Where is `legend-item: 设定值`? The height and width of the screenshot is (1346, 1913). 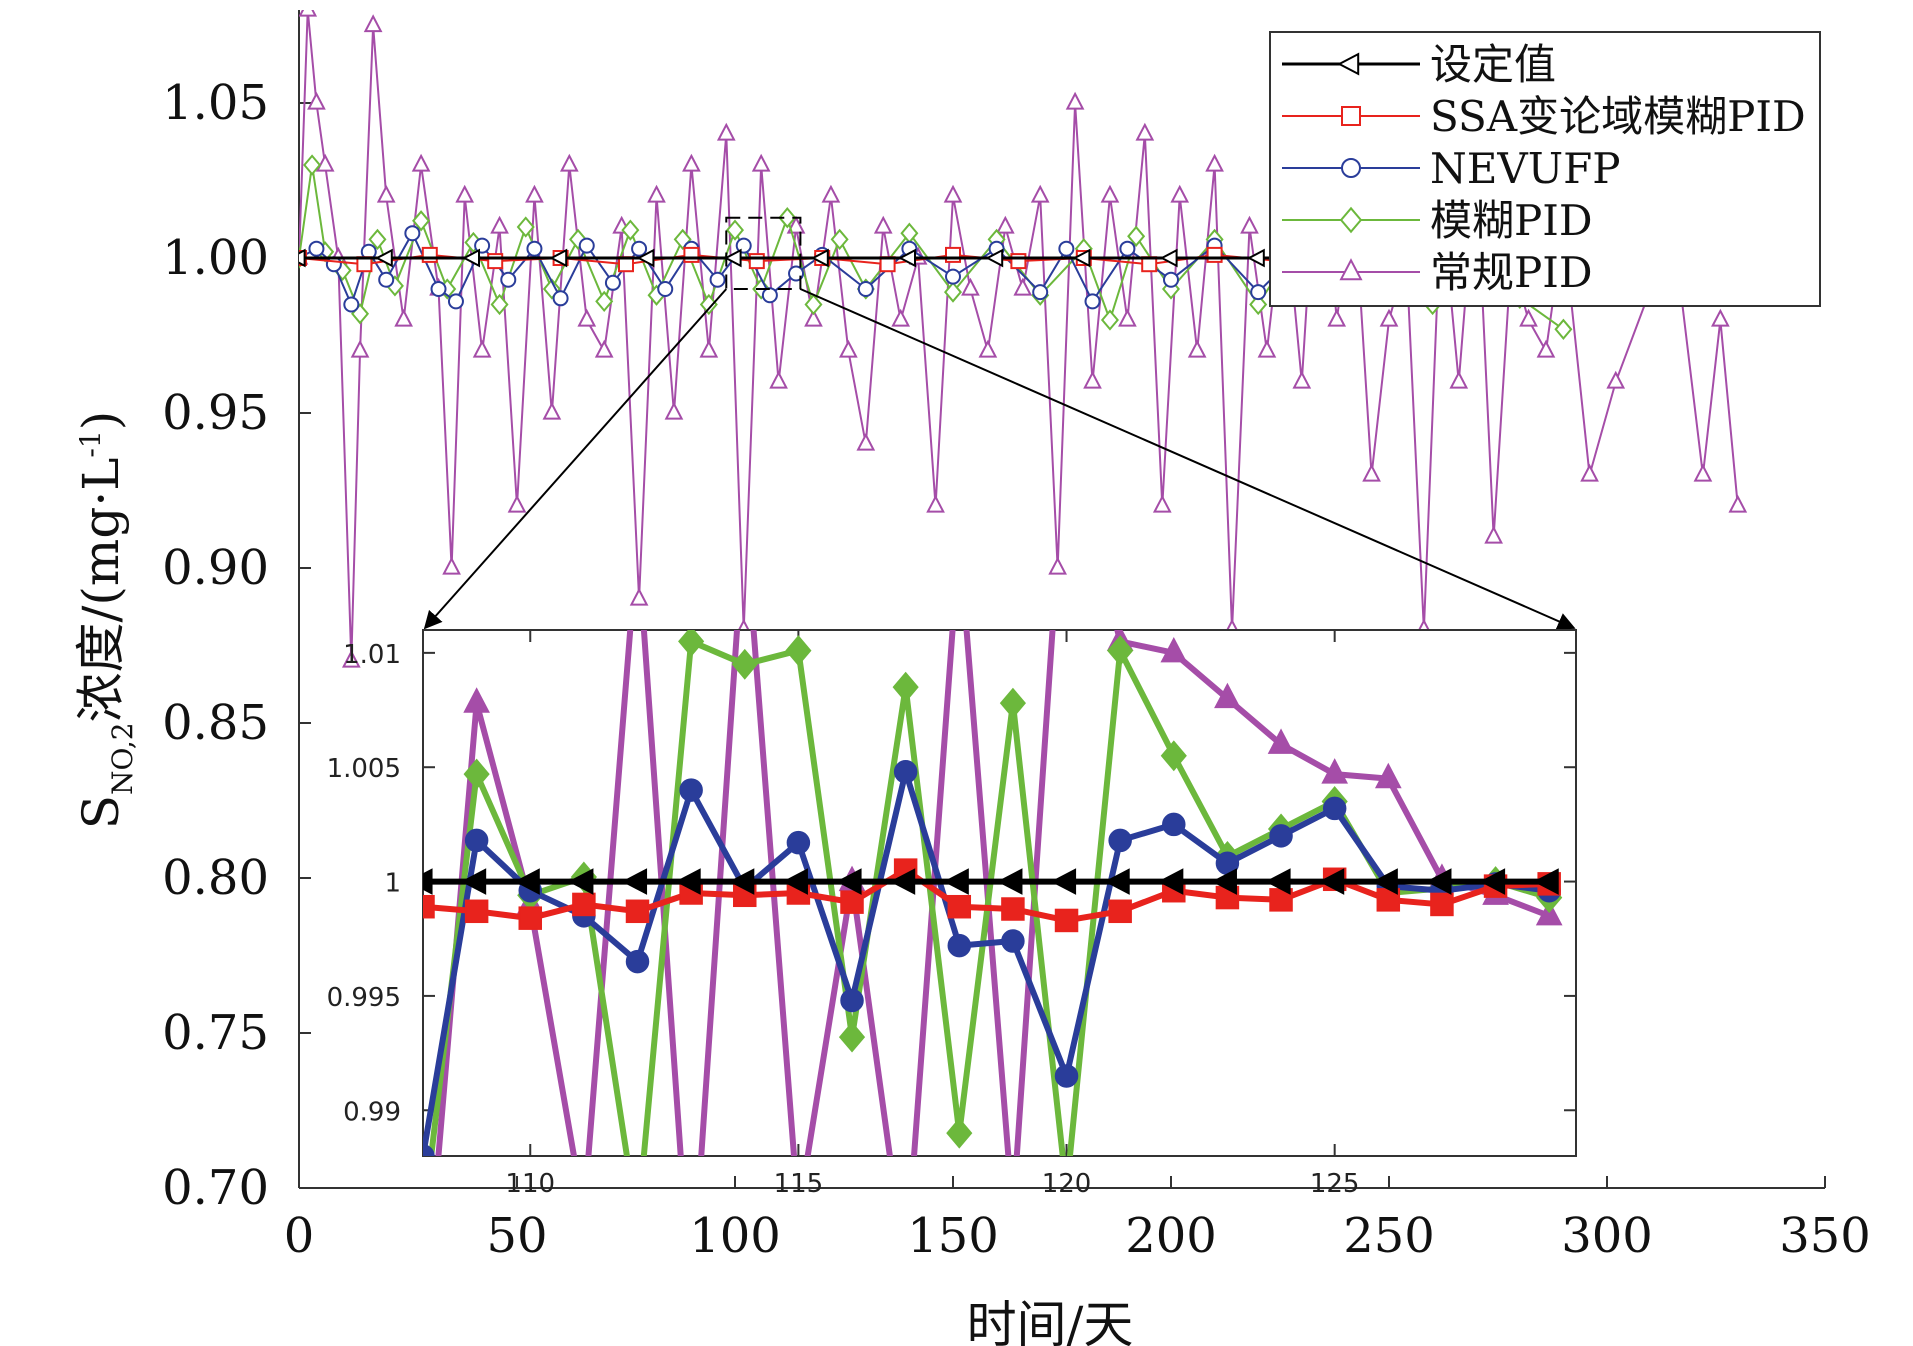 legend-item: 设定值 is located at coordinates (1419, 64).